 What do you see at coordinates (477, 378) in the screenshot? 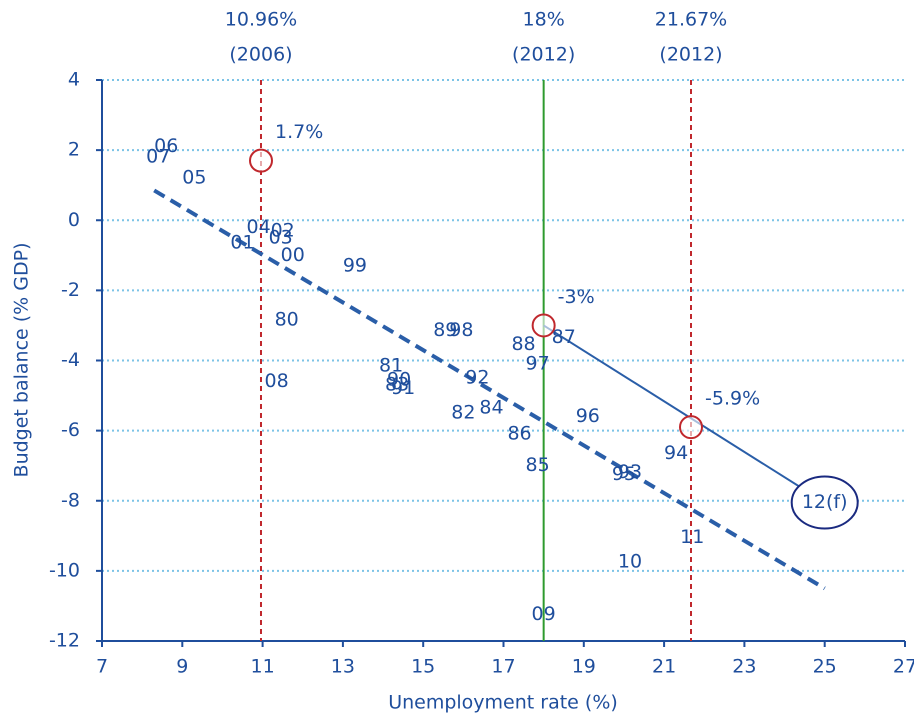
I see `point-label: 92` at bounding box center [477, 378].